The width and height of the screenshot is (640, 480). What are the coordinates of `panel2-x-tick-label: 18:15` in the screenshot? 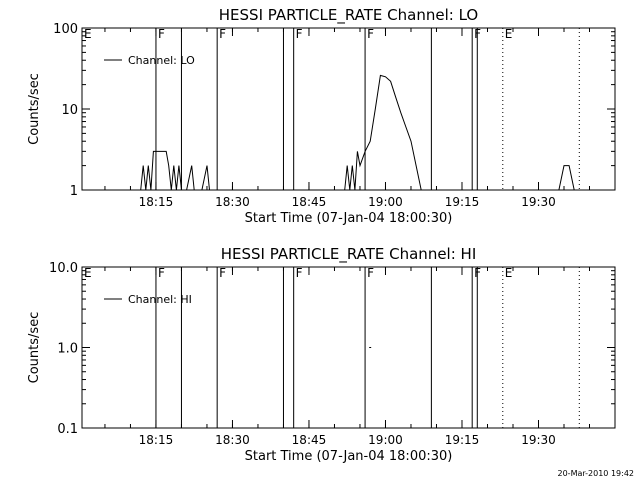 It's located at (156, 440).